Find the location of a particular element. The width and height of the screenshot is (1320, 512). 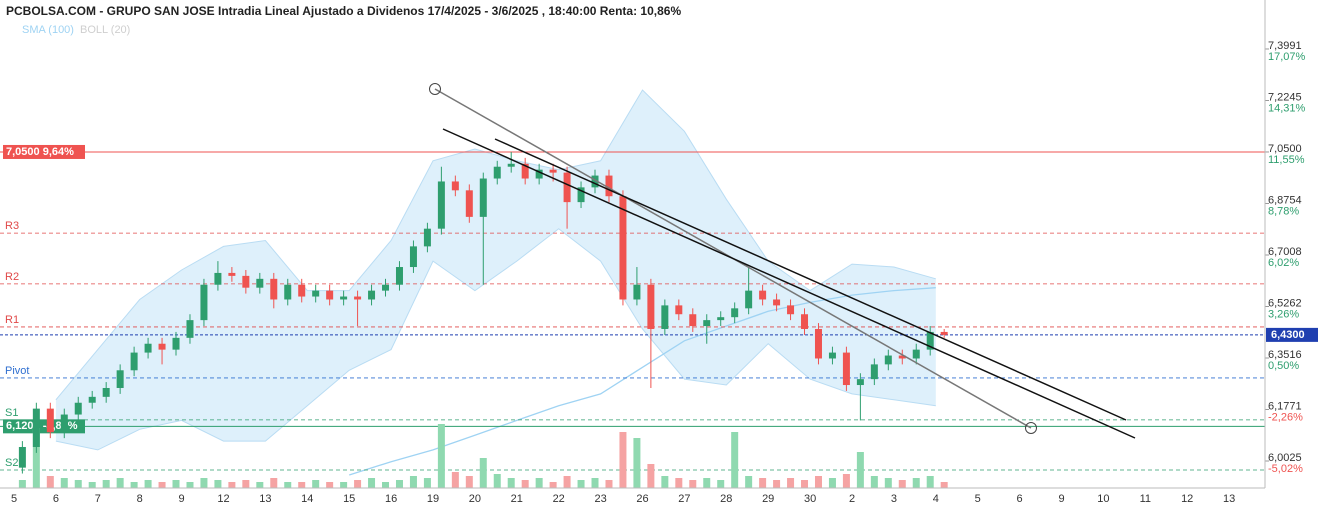

y-tick-pct: 11,55% is located at coordinates (1286, 160).